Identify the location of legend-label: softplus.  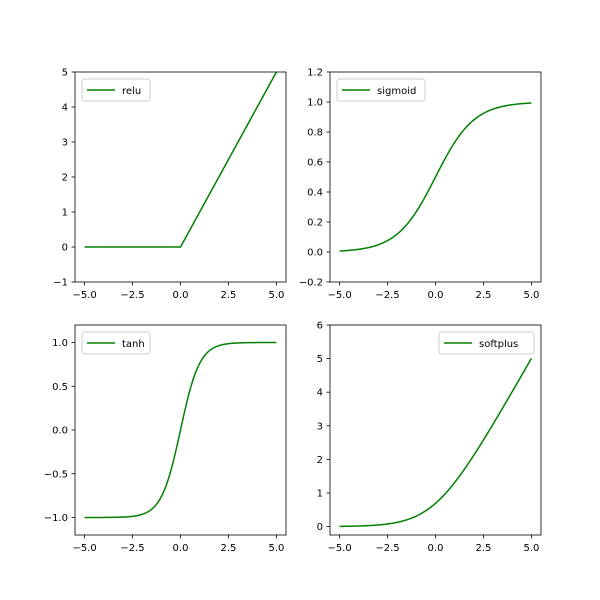
(498, 344).